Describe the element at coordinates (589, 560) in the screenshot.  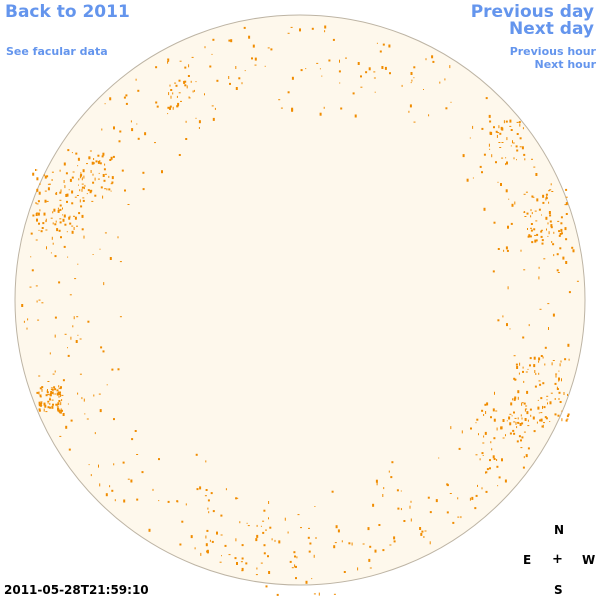
I see `compass-west-label: W` at that location.